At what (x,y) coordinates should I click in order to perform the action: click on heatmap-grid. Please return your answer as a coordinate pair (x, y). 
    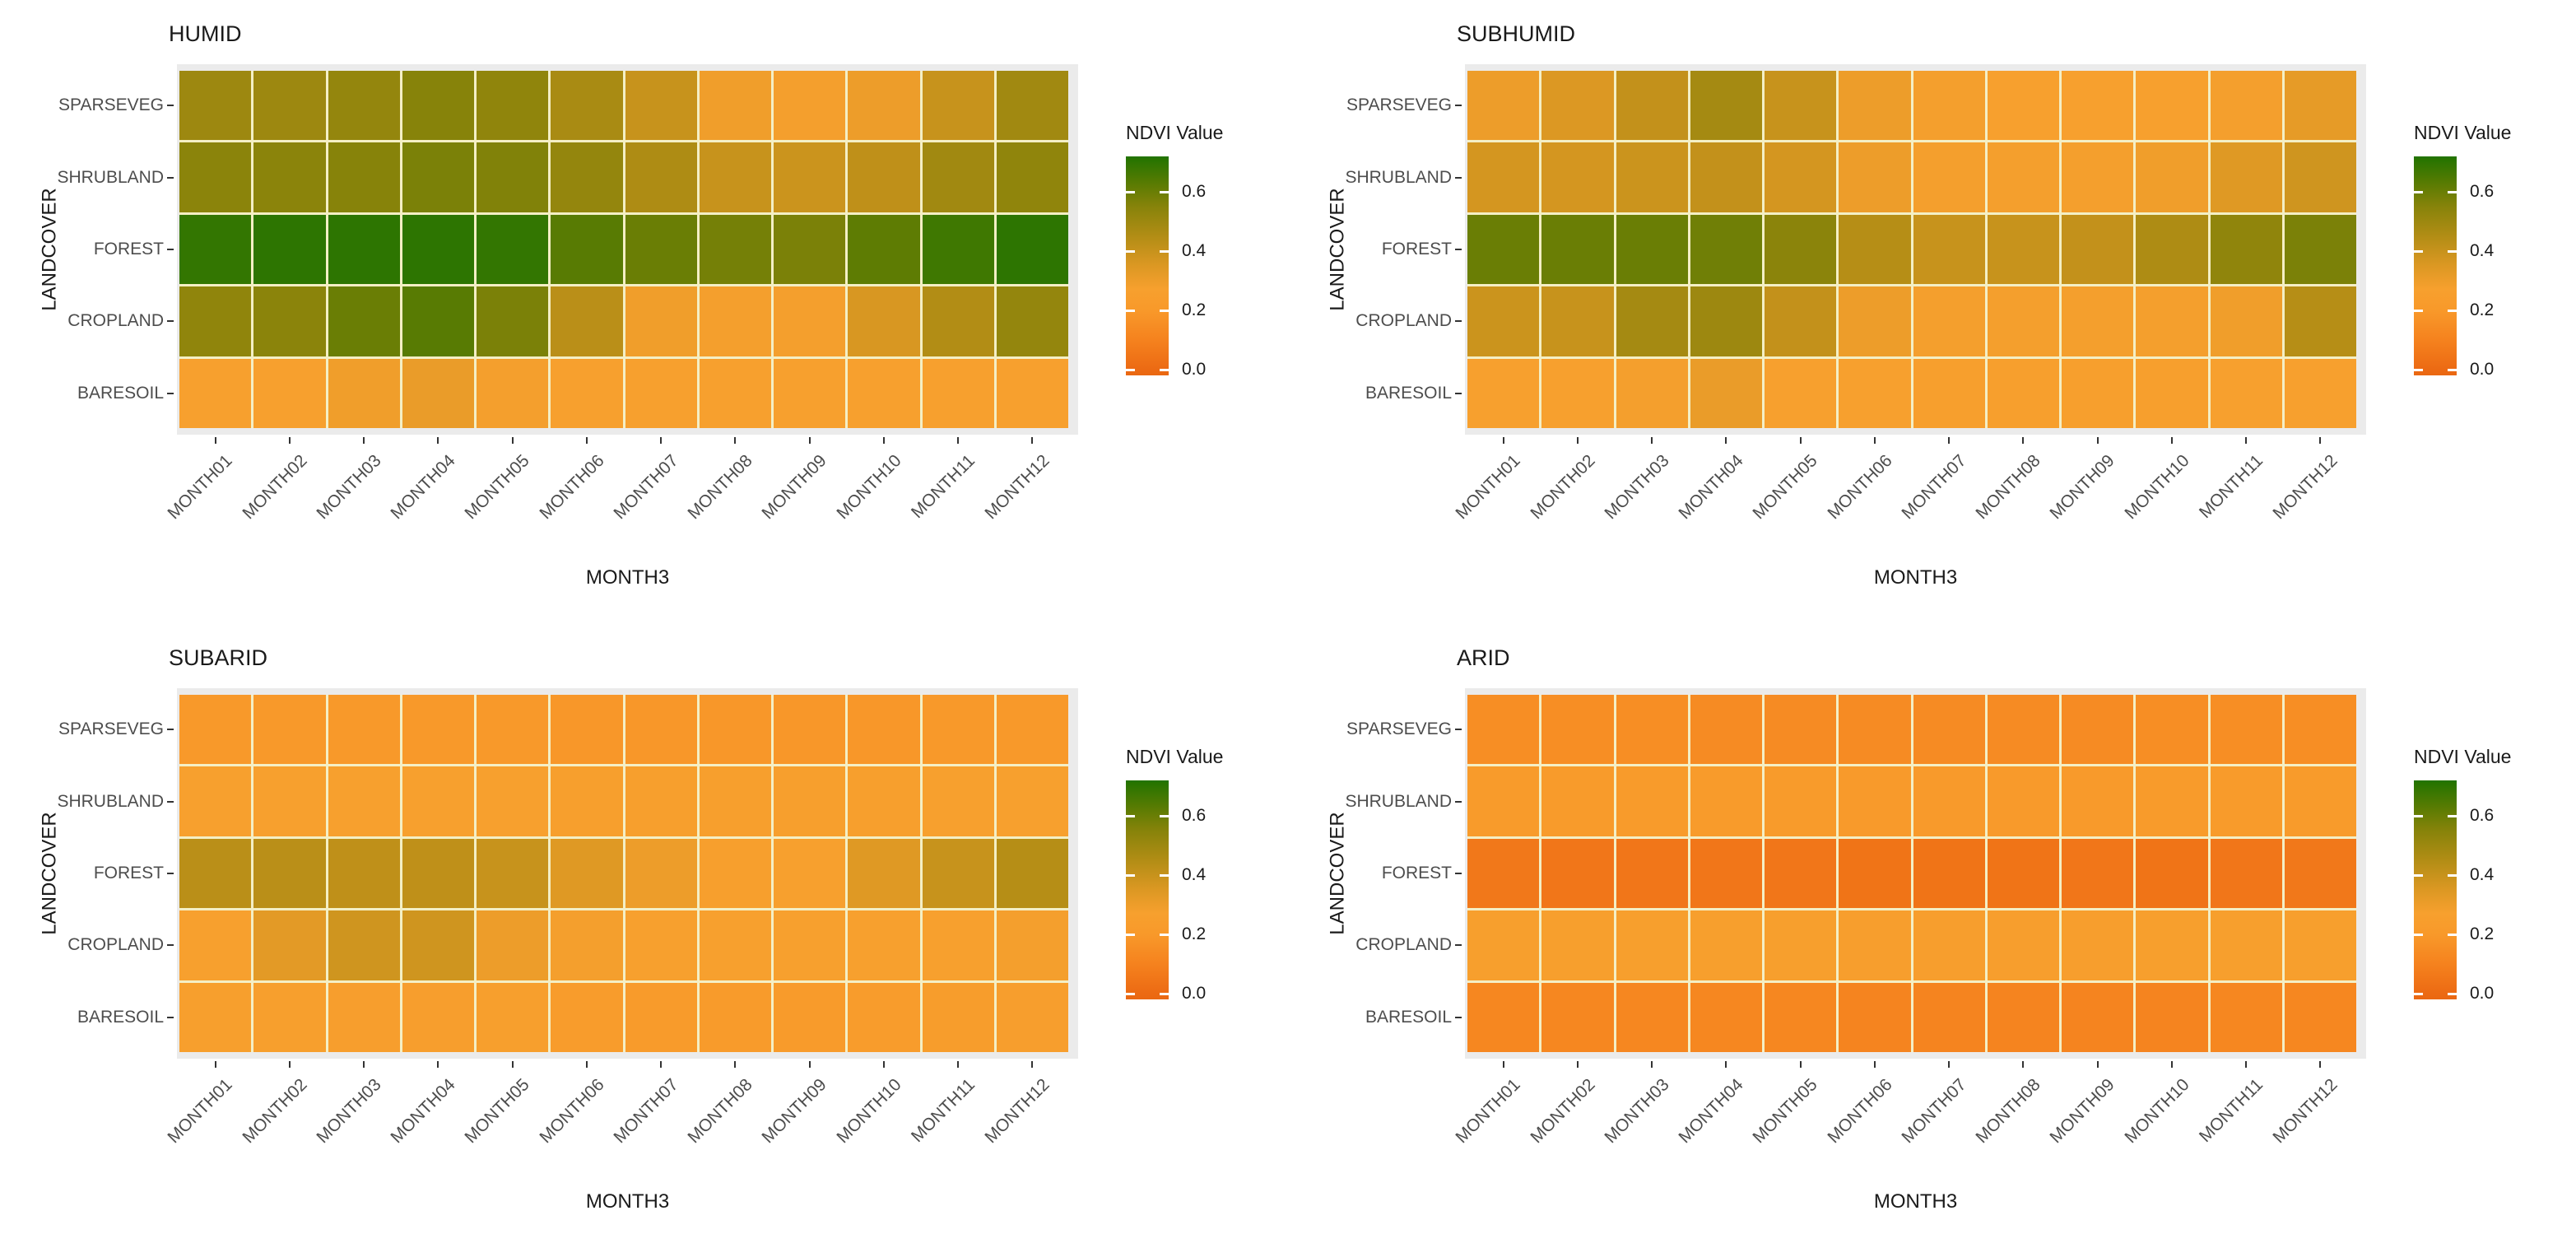
    Looking at the image, I should click on (623, 873).